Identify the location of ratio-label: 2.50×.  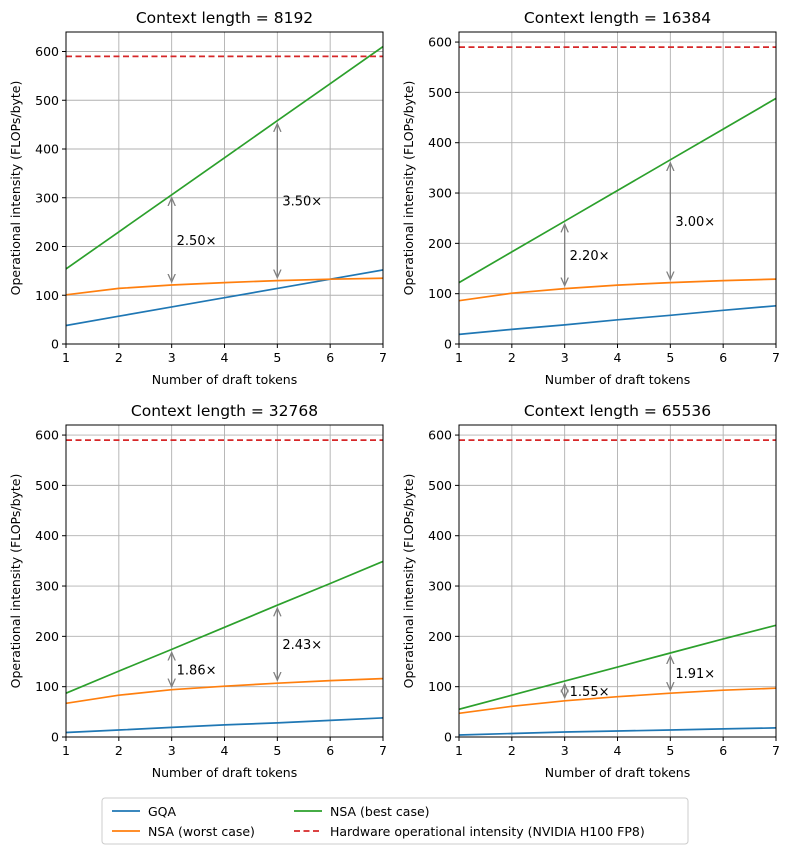
(197, 241).